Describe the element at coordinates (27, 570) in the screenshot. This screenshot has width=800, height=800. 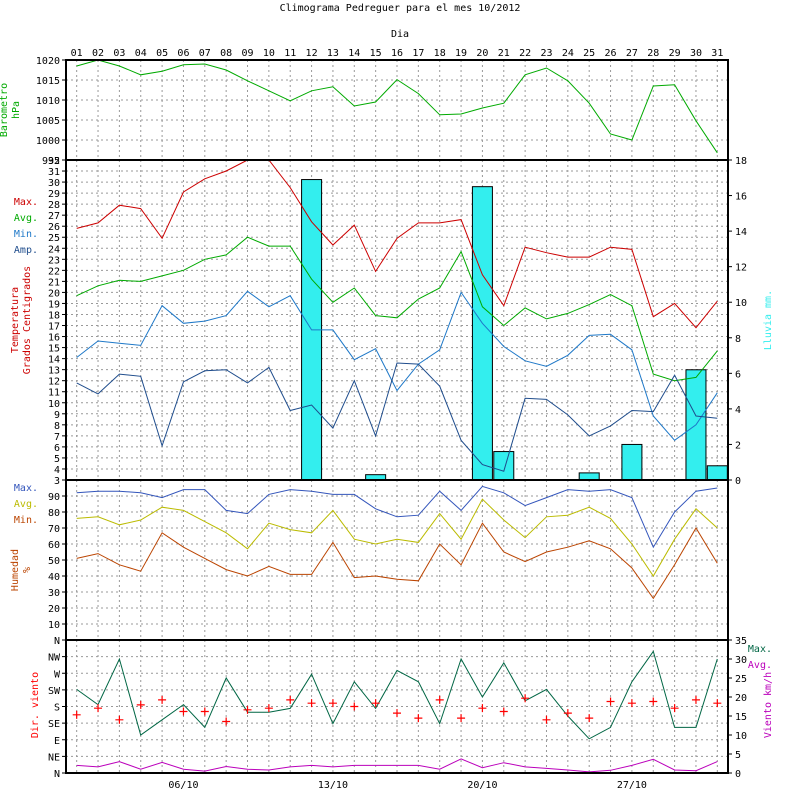
I see `humidity-axis-label: %` at that location.